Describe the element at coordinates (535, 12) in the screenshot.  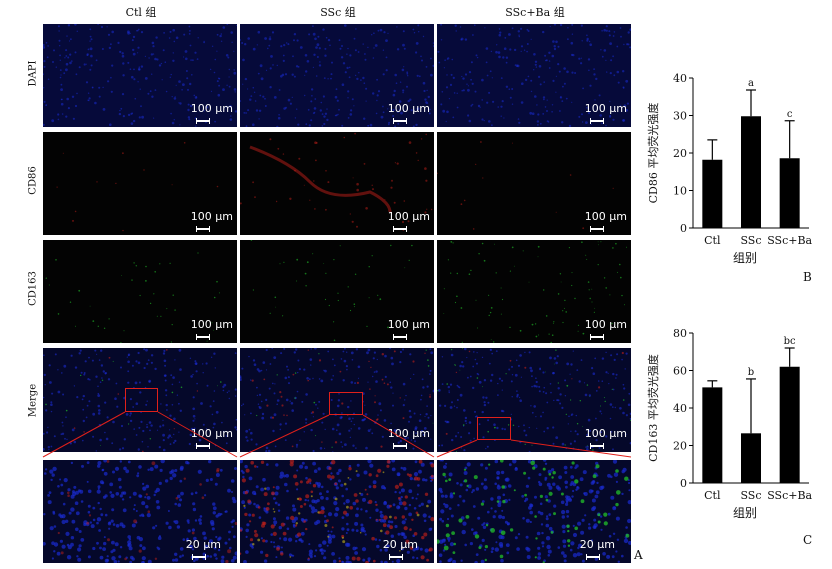
I see `column-header-ssc-ba: SSc+Ba 组` at that location.